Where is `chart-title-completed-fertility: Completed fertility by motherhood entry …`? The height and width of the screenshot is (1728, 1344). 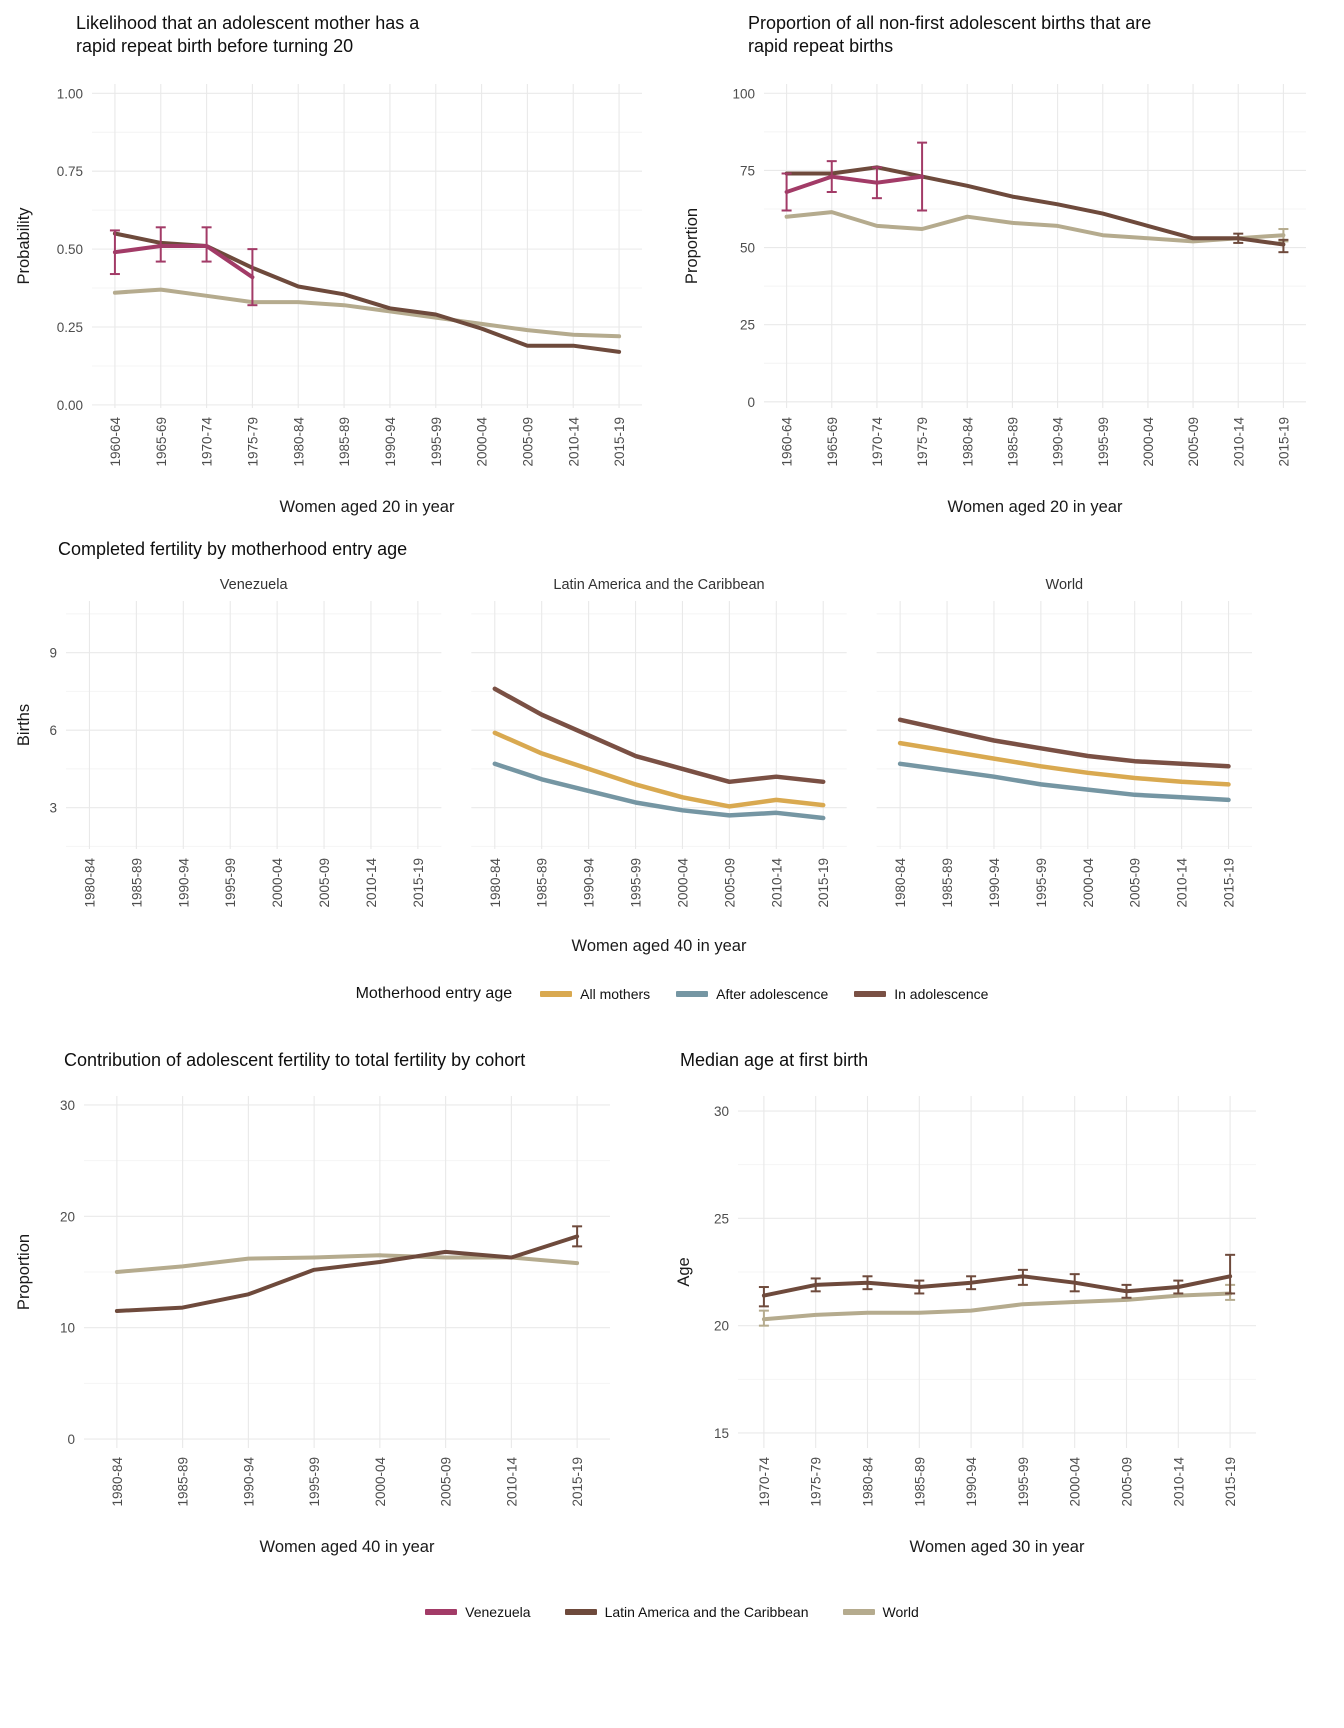
chart-title-completed-fertility: Completed fertility by motherhood entry … is located at coordinates (233, 549).